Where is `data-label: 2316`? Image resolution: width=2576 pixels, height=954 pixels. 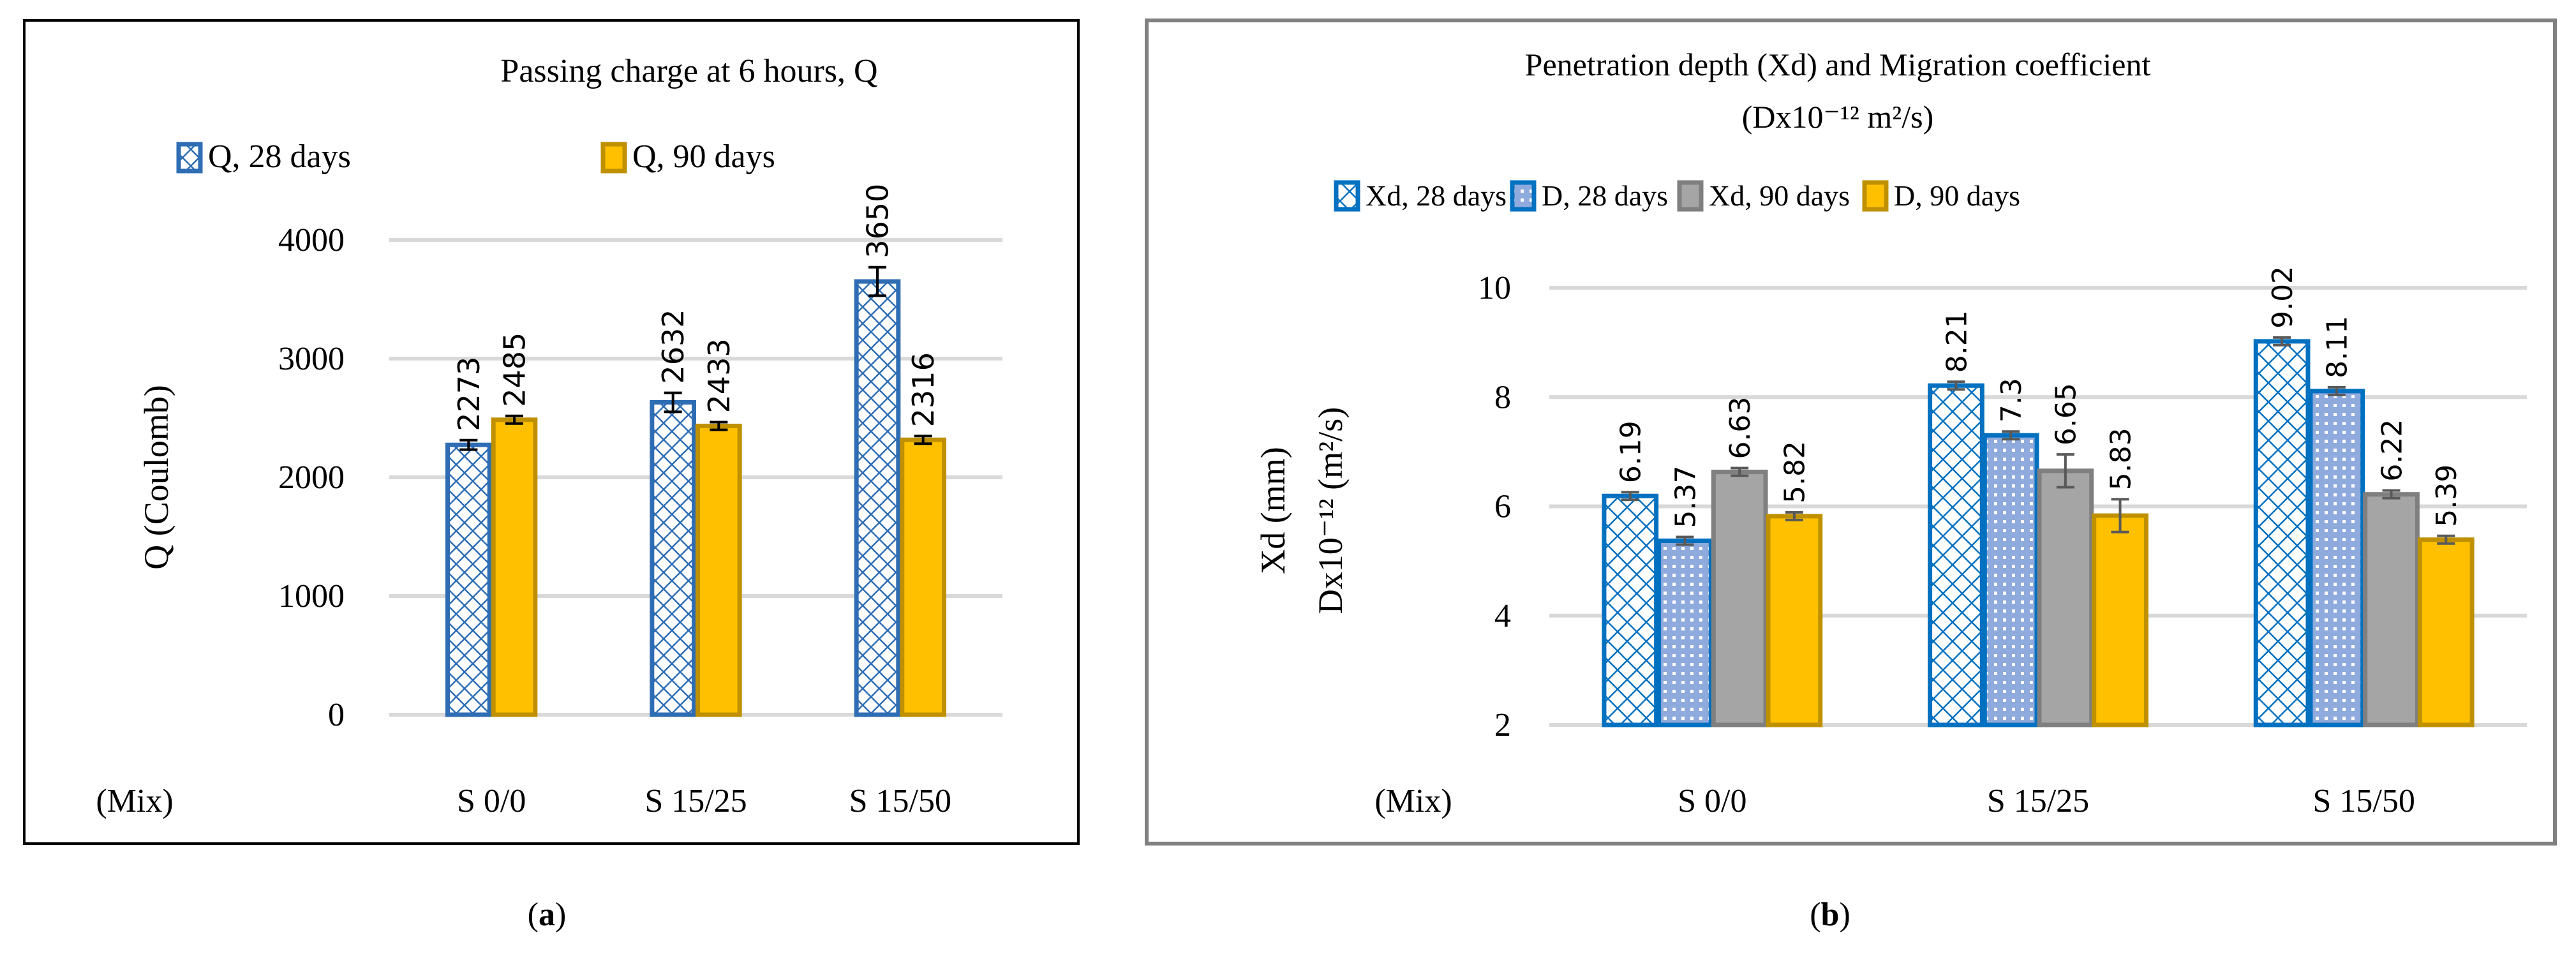 data-label: 2316 is located at coordinates (923, 389).